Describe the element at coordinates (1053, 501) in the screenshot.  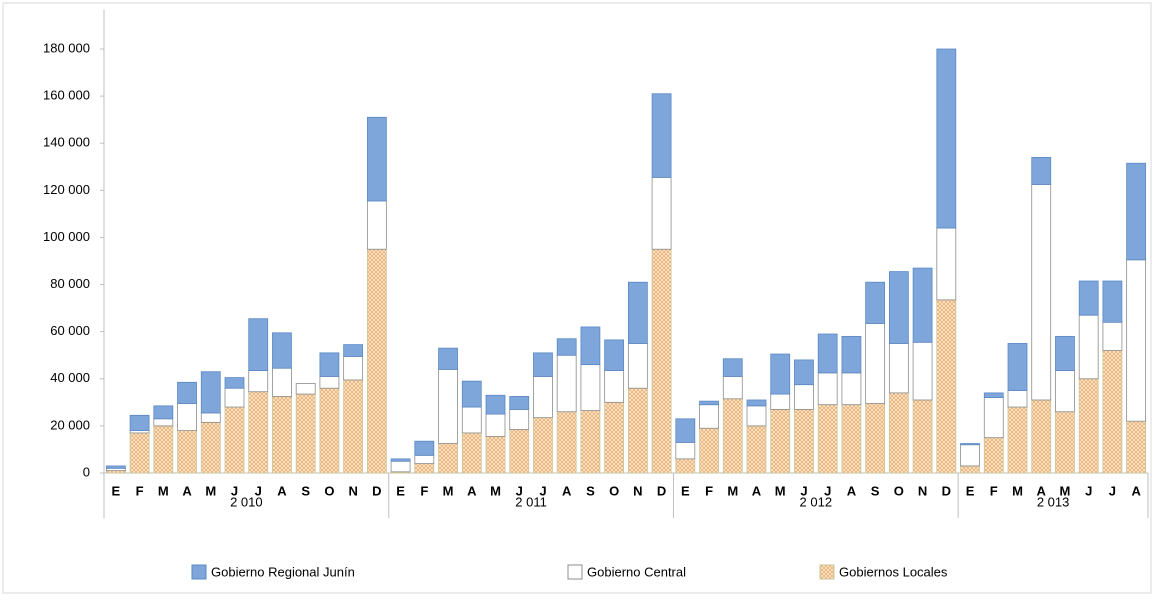
I see `group-label: 2 013` at that location.